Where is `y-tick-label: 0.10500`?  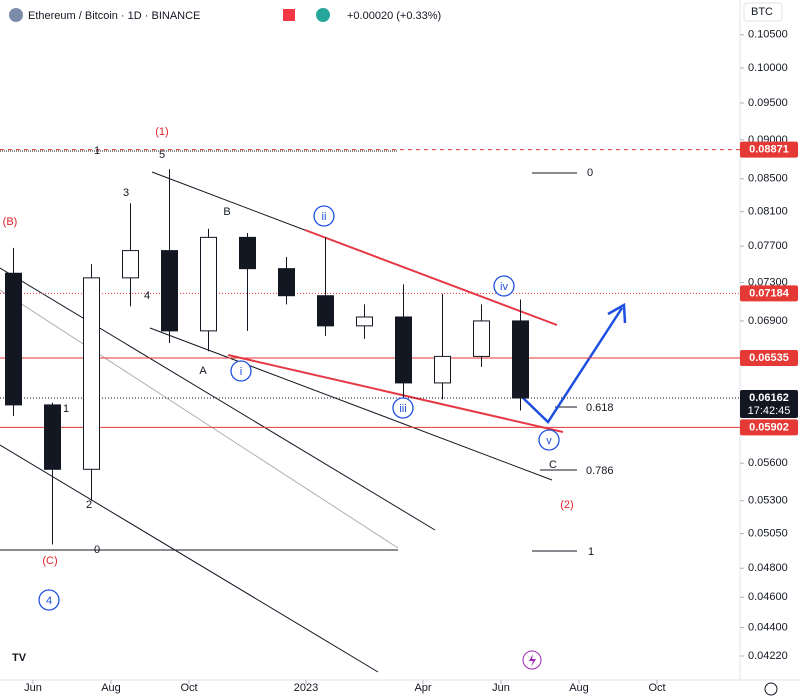
y-tick-label: 0.10500 is located at coordinates (768, 35).